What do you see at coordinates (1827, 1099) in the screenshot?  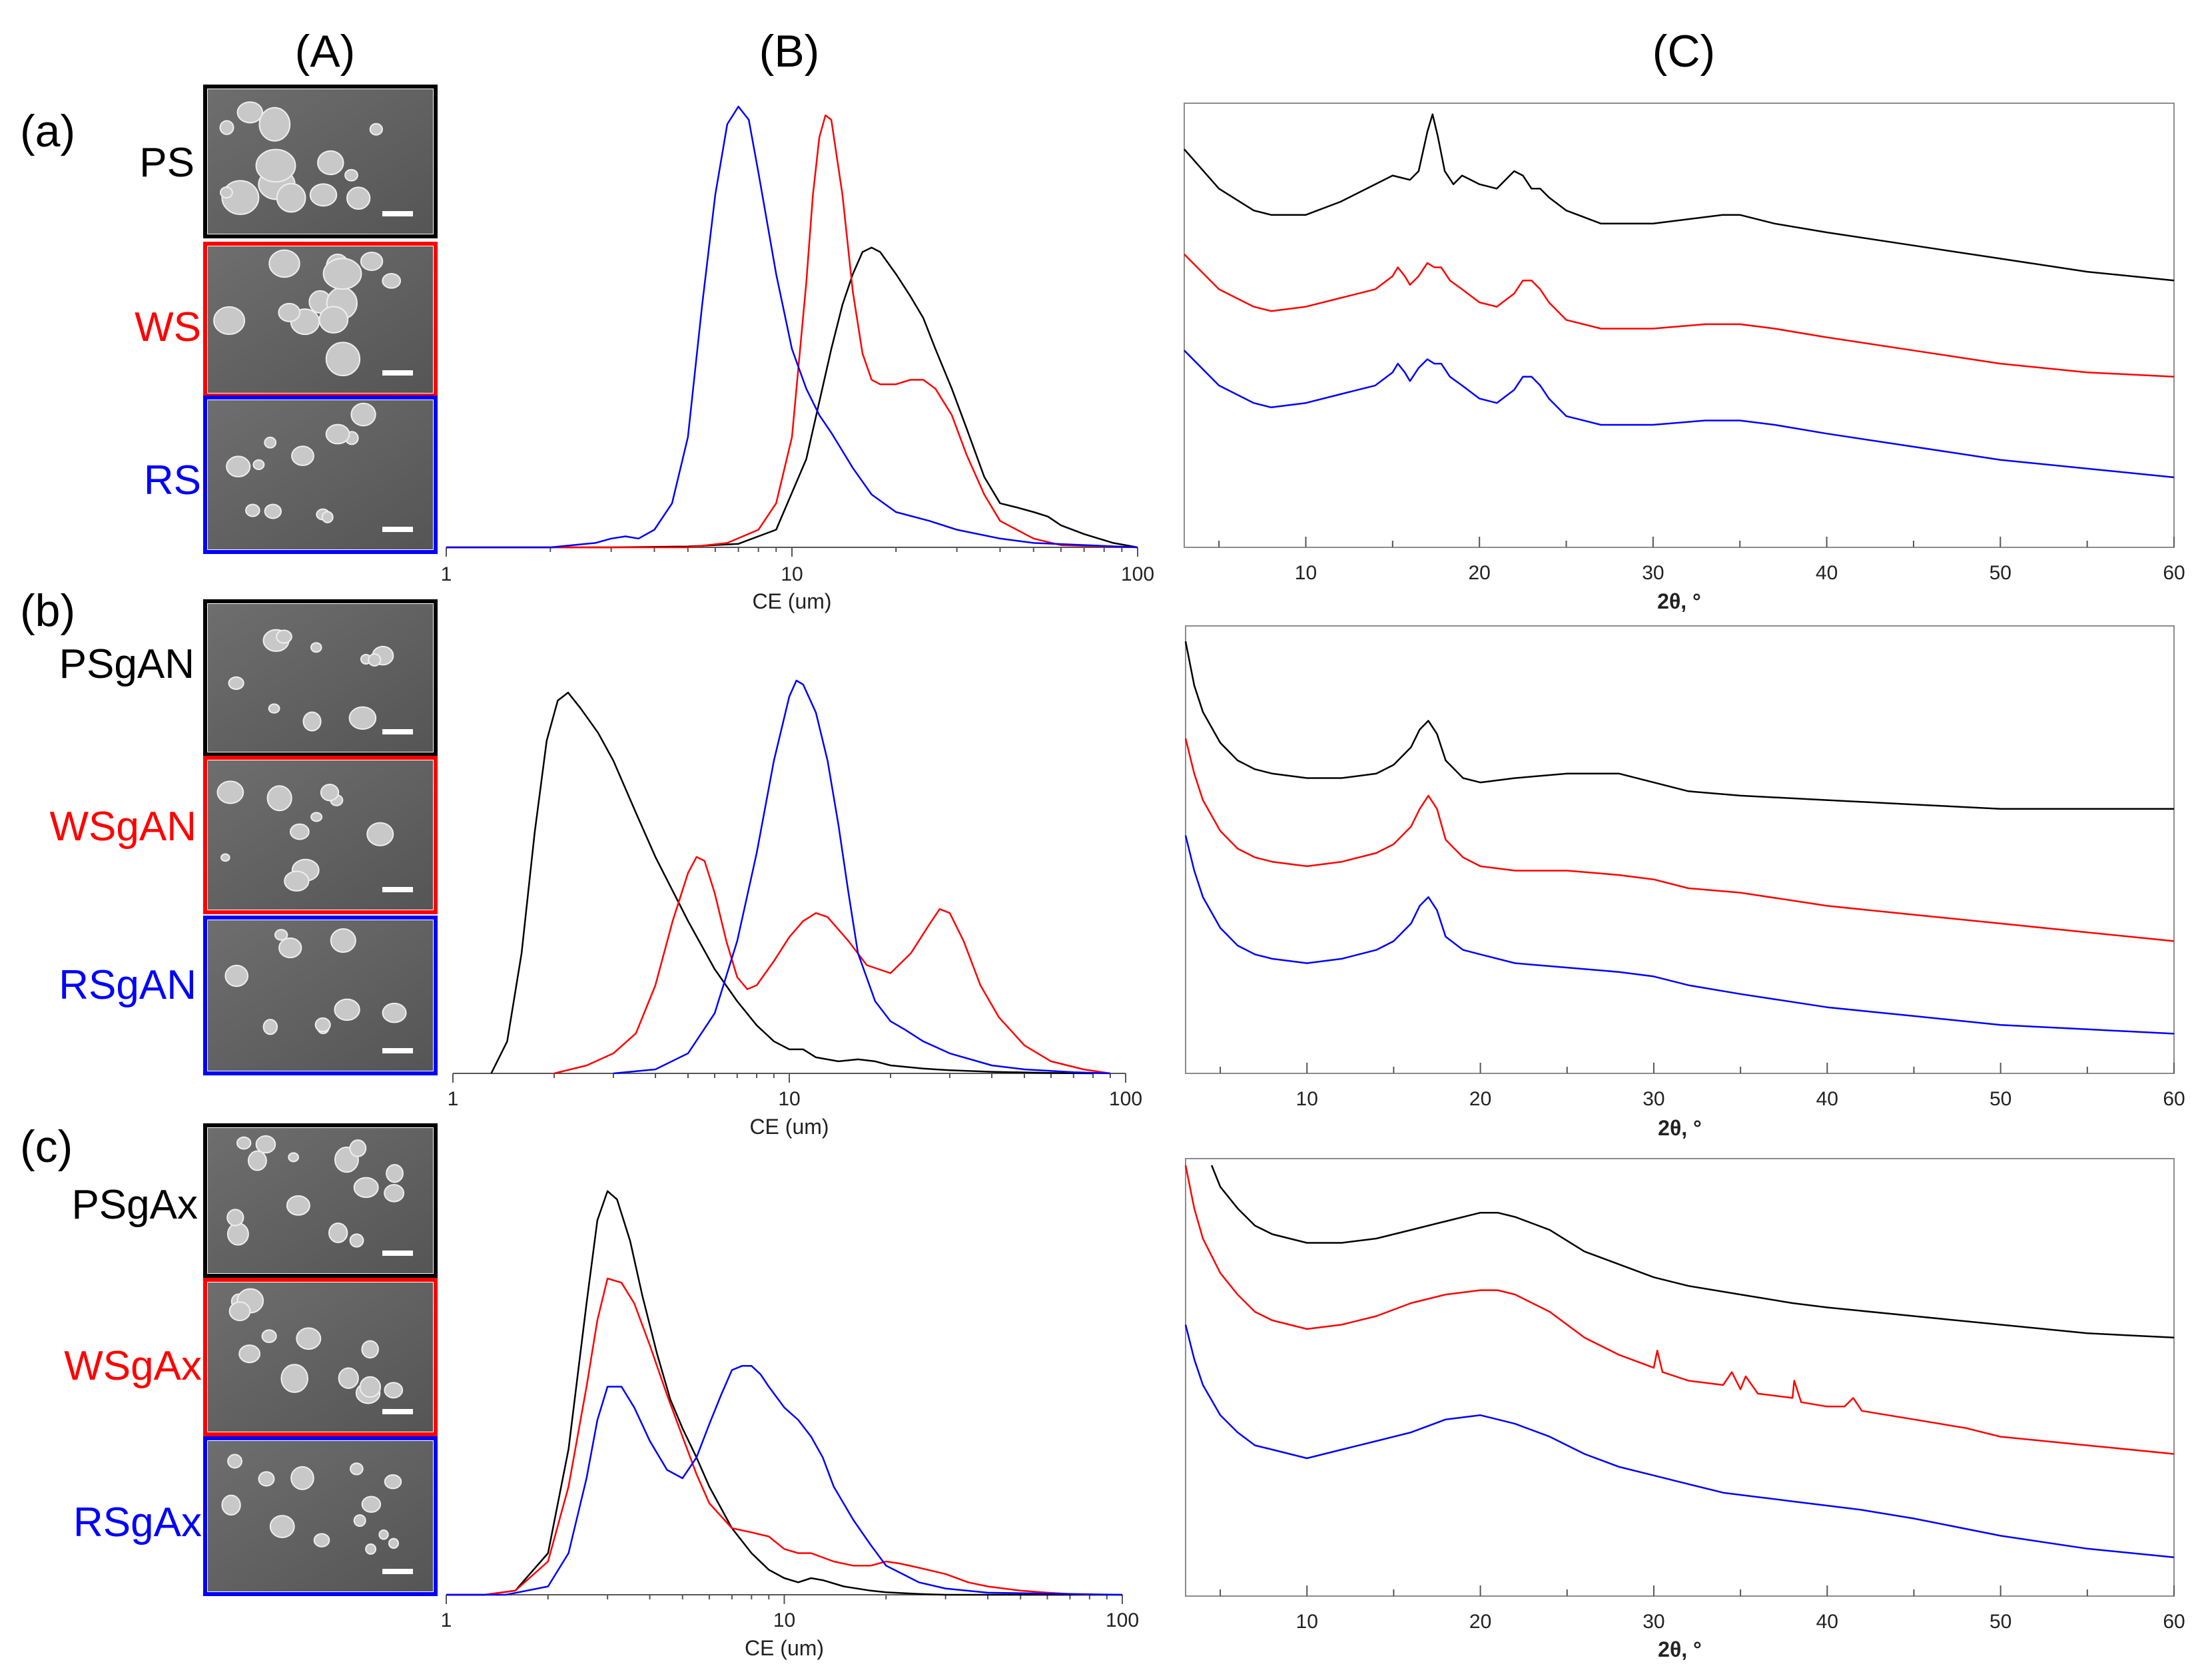 I see `x-tick-label: 40` at bounding box center [1827, 1099].